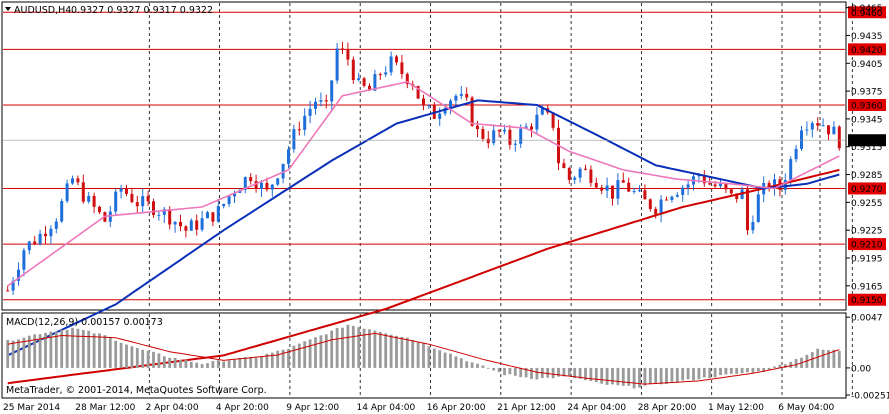  I want to click on macd-histogram, so click(423, 356).